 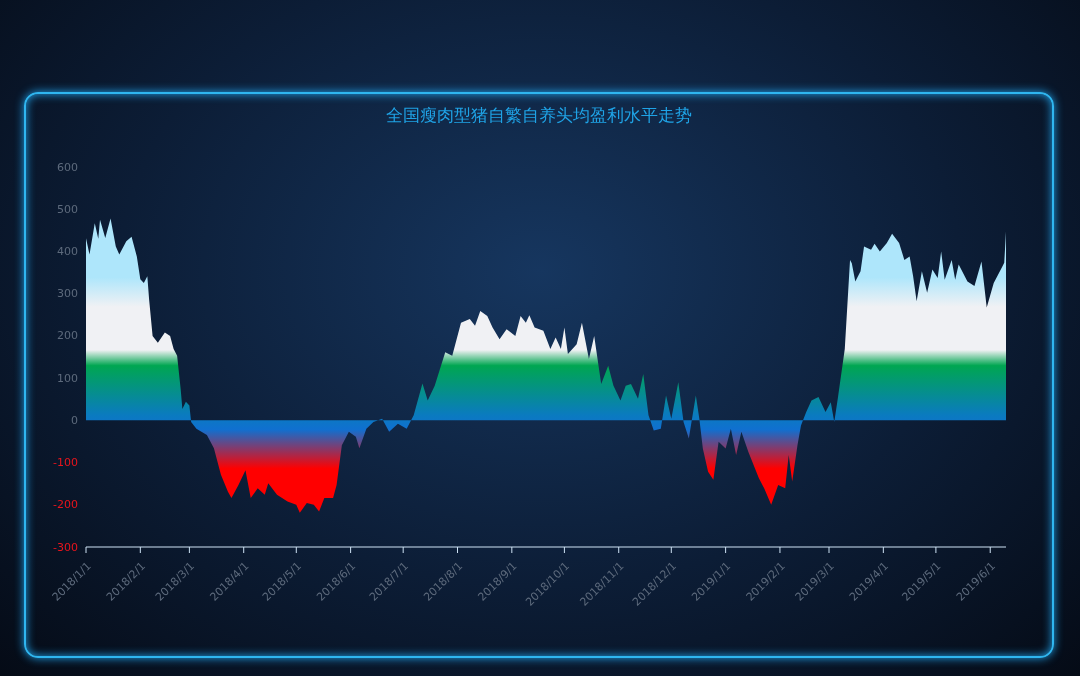 I want to click on y-tick-label: 300, so click(x=67, y=294).